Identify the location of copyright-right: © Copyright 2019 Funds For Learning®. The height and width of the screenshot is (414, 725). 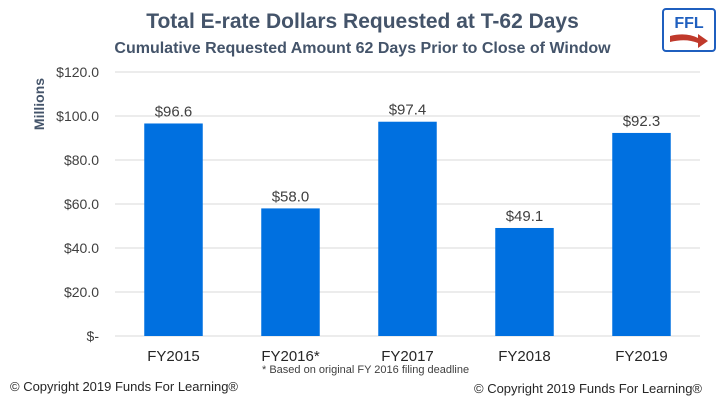
(588, 388).